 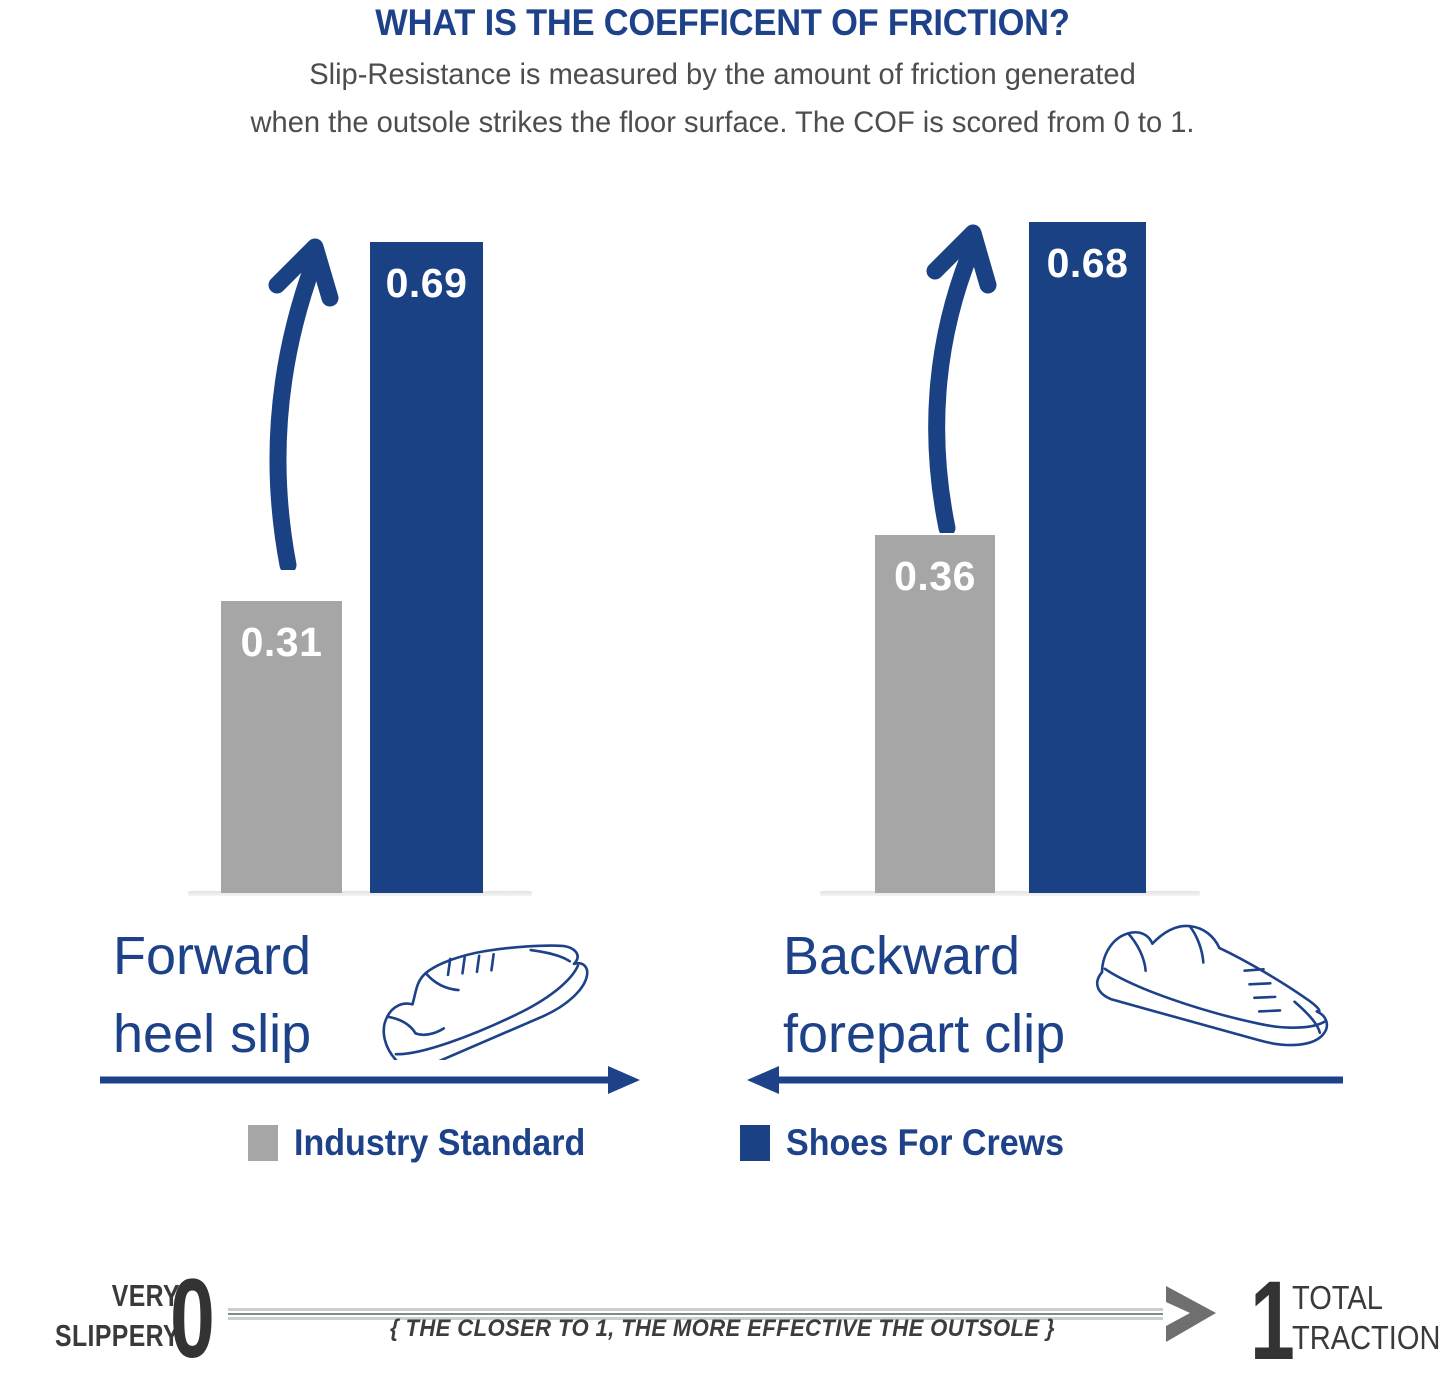 I want to click on scale-left-line-2: SLIPPERY, so click(x=117, y=1335).